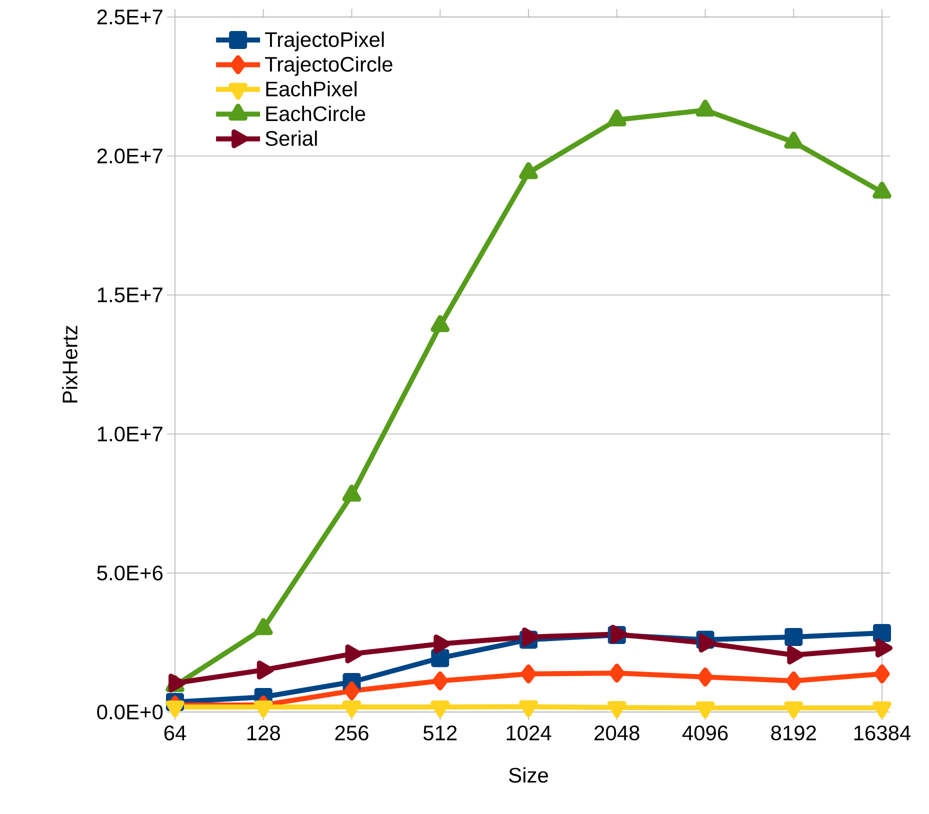 The image size is (929, 814). What do you see at coordinates (529, 733) in the screenshot?
I see `x-tick-label: 1024` at bounding box center [529, 733].